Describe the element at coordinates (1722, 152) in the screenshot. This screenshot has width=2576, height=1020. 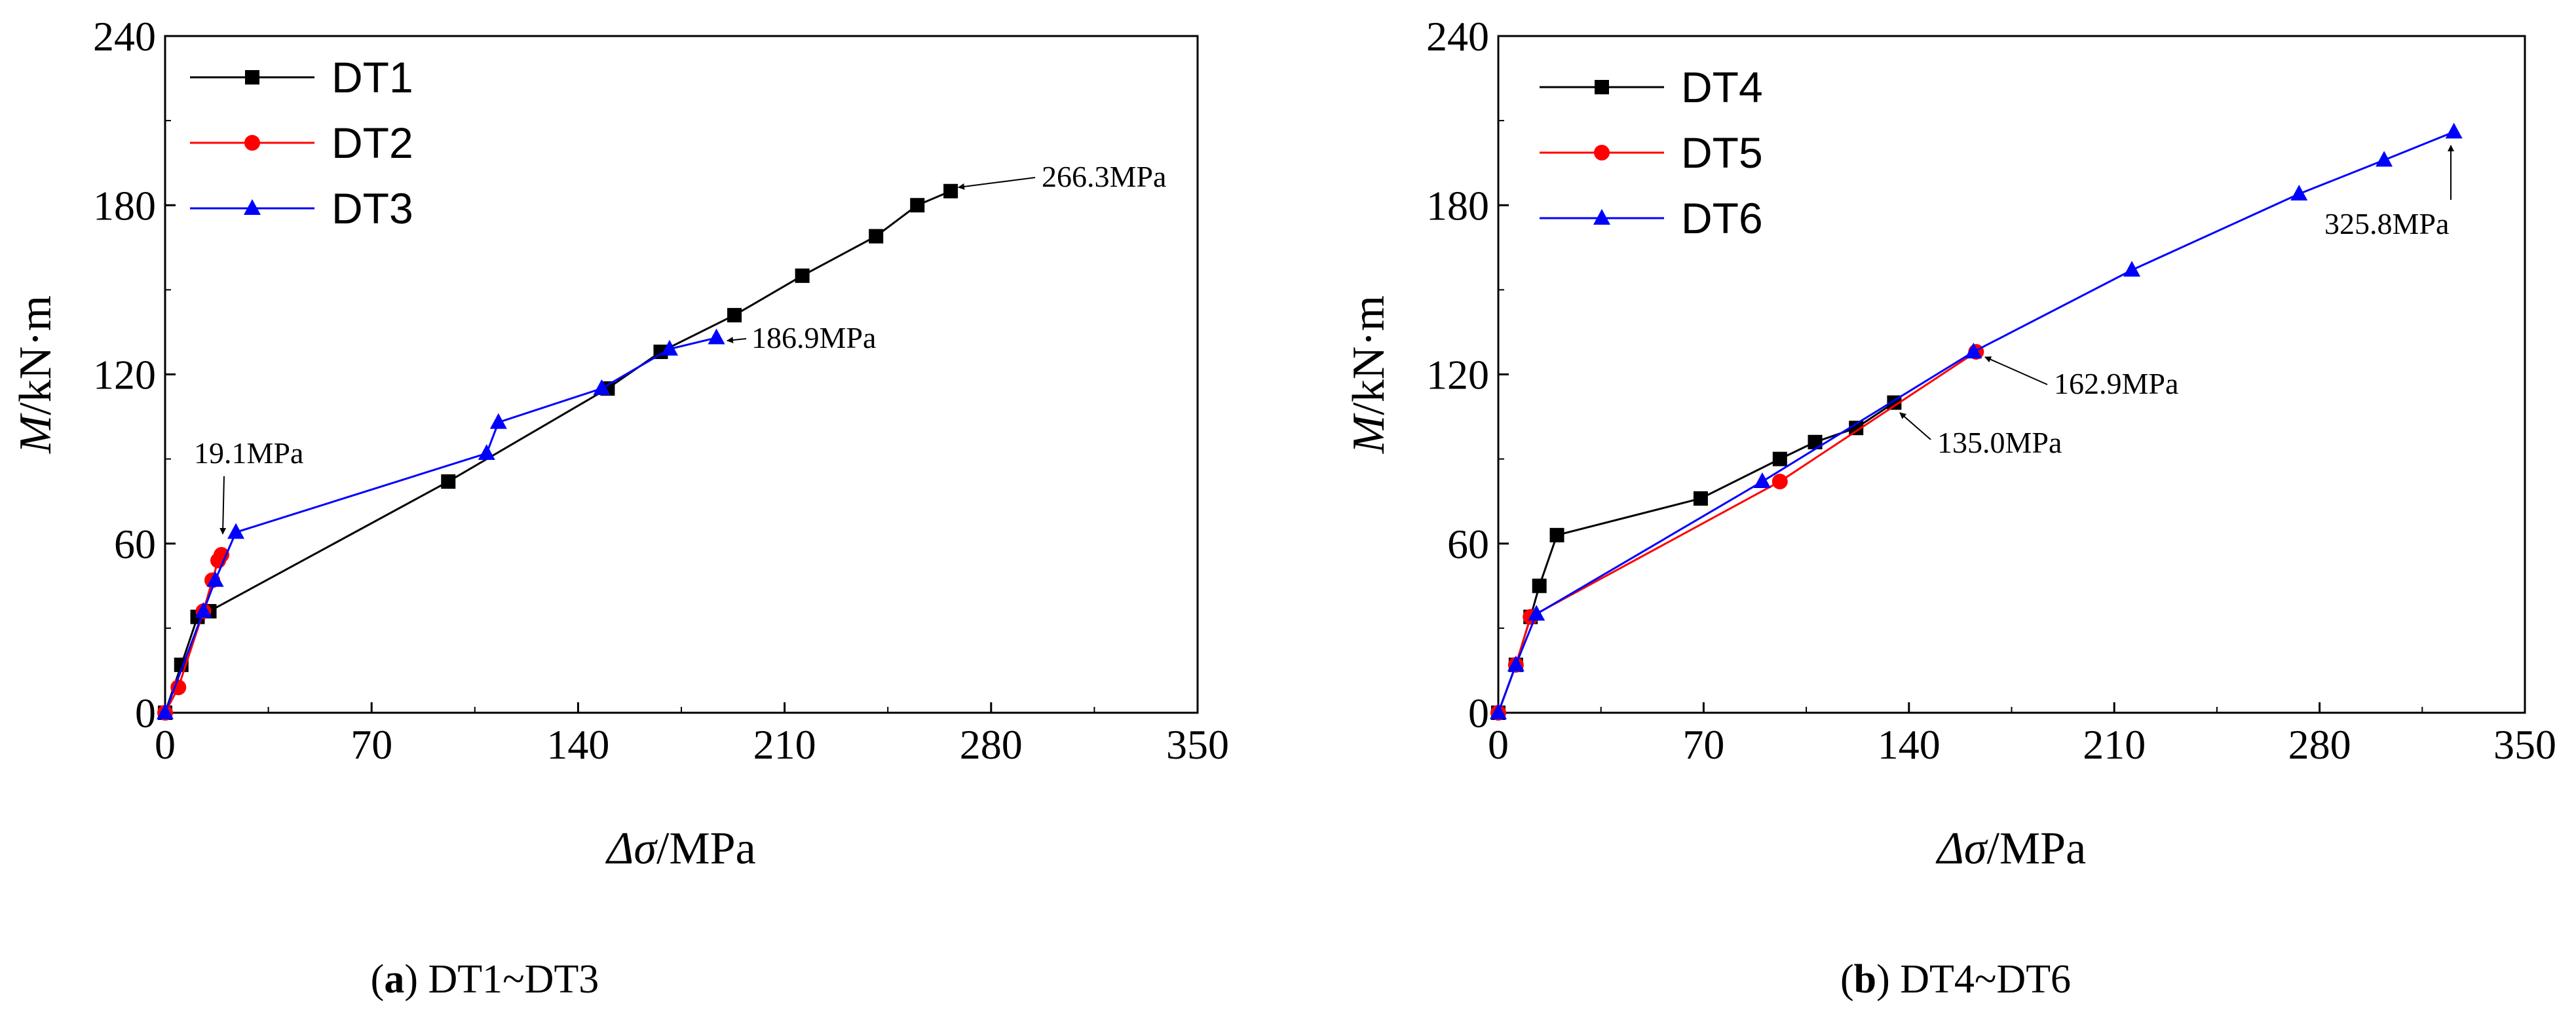
I see `legend-label-dt5: DT5` at that location.